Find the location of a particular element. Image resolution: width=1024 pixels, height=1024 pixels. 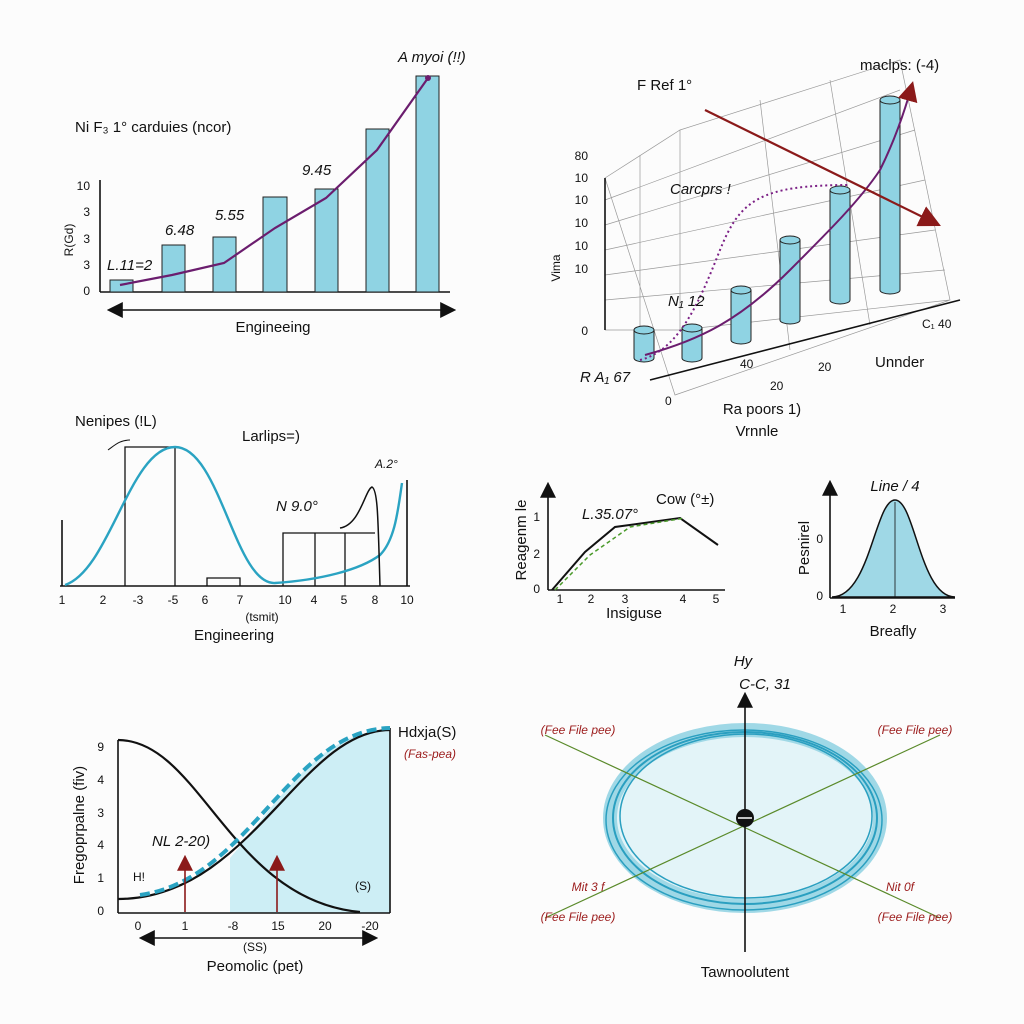

x-label: Insiguse is located at coordinates (634, 613).